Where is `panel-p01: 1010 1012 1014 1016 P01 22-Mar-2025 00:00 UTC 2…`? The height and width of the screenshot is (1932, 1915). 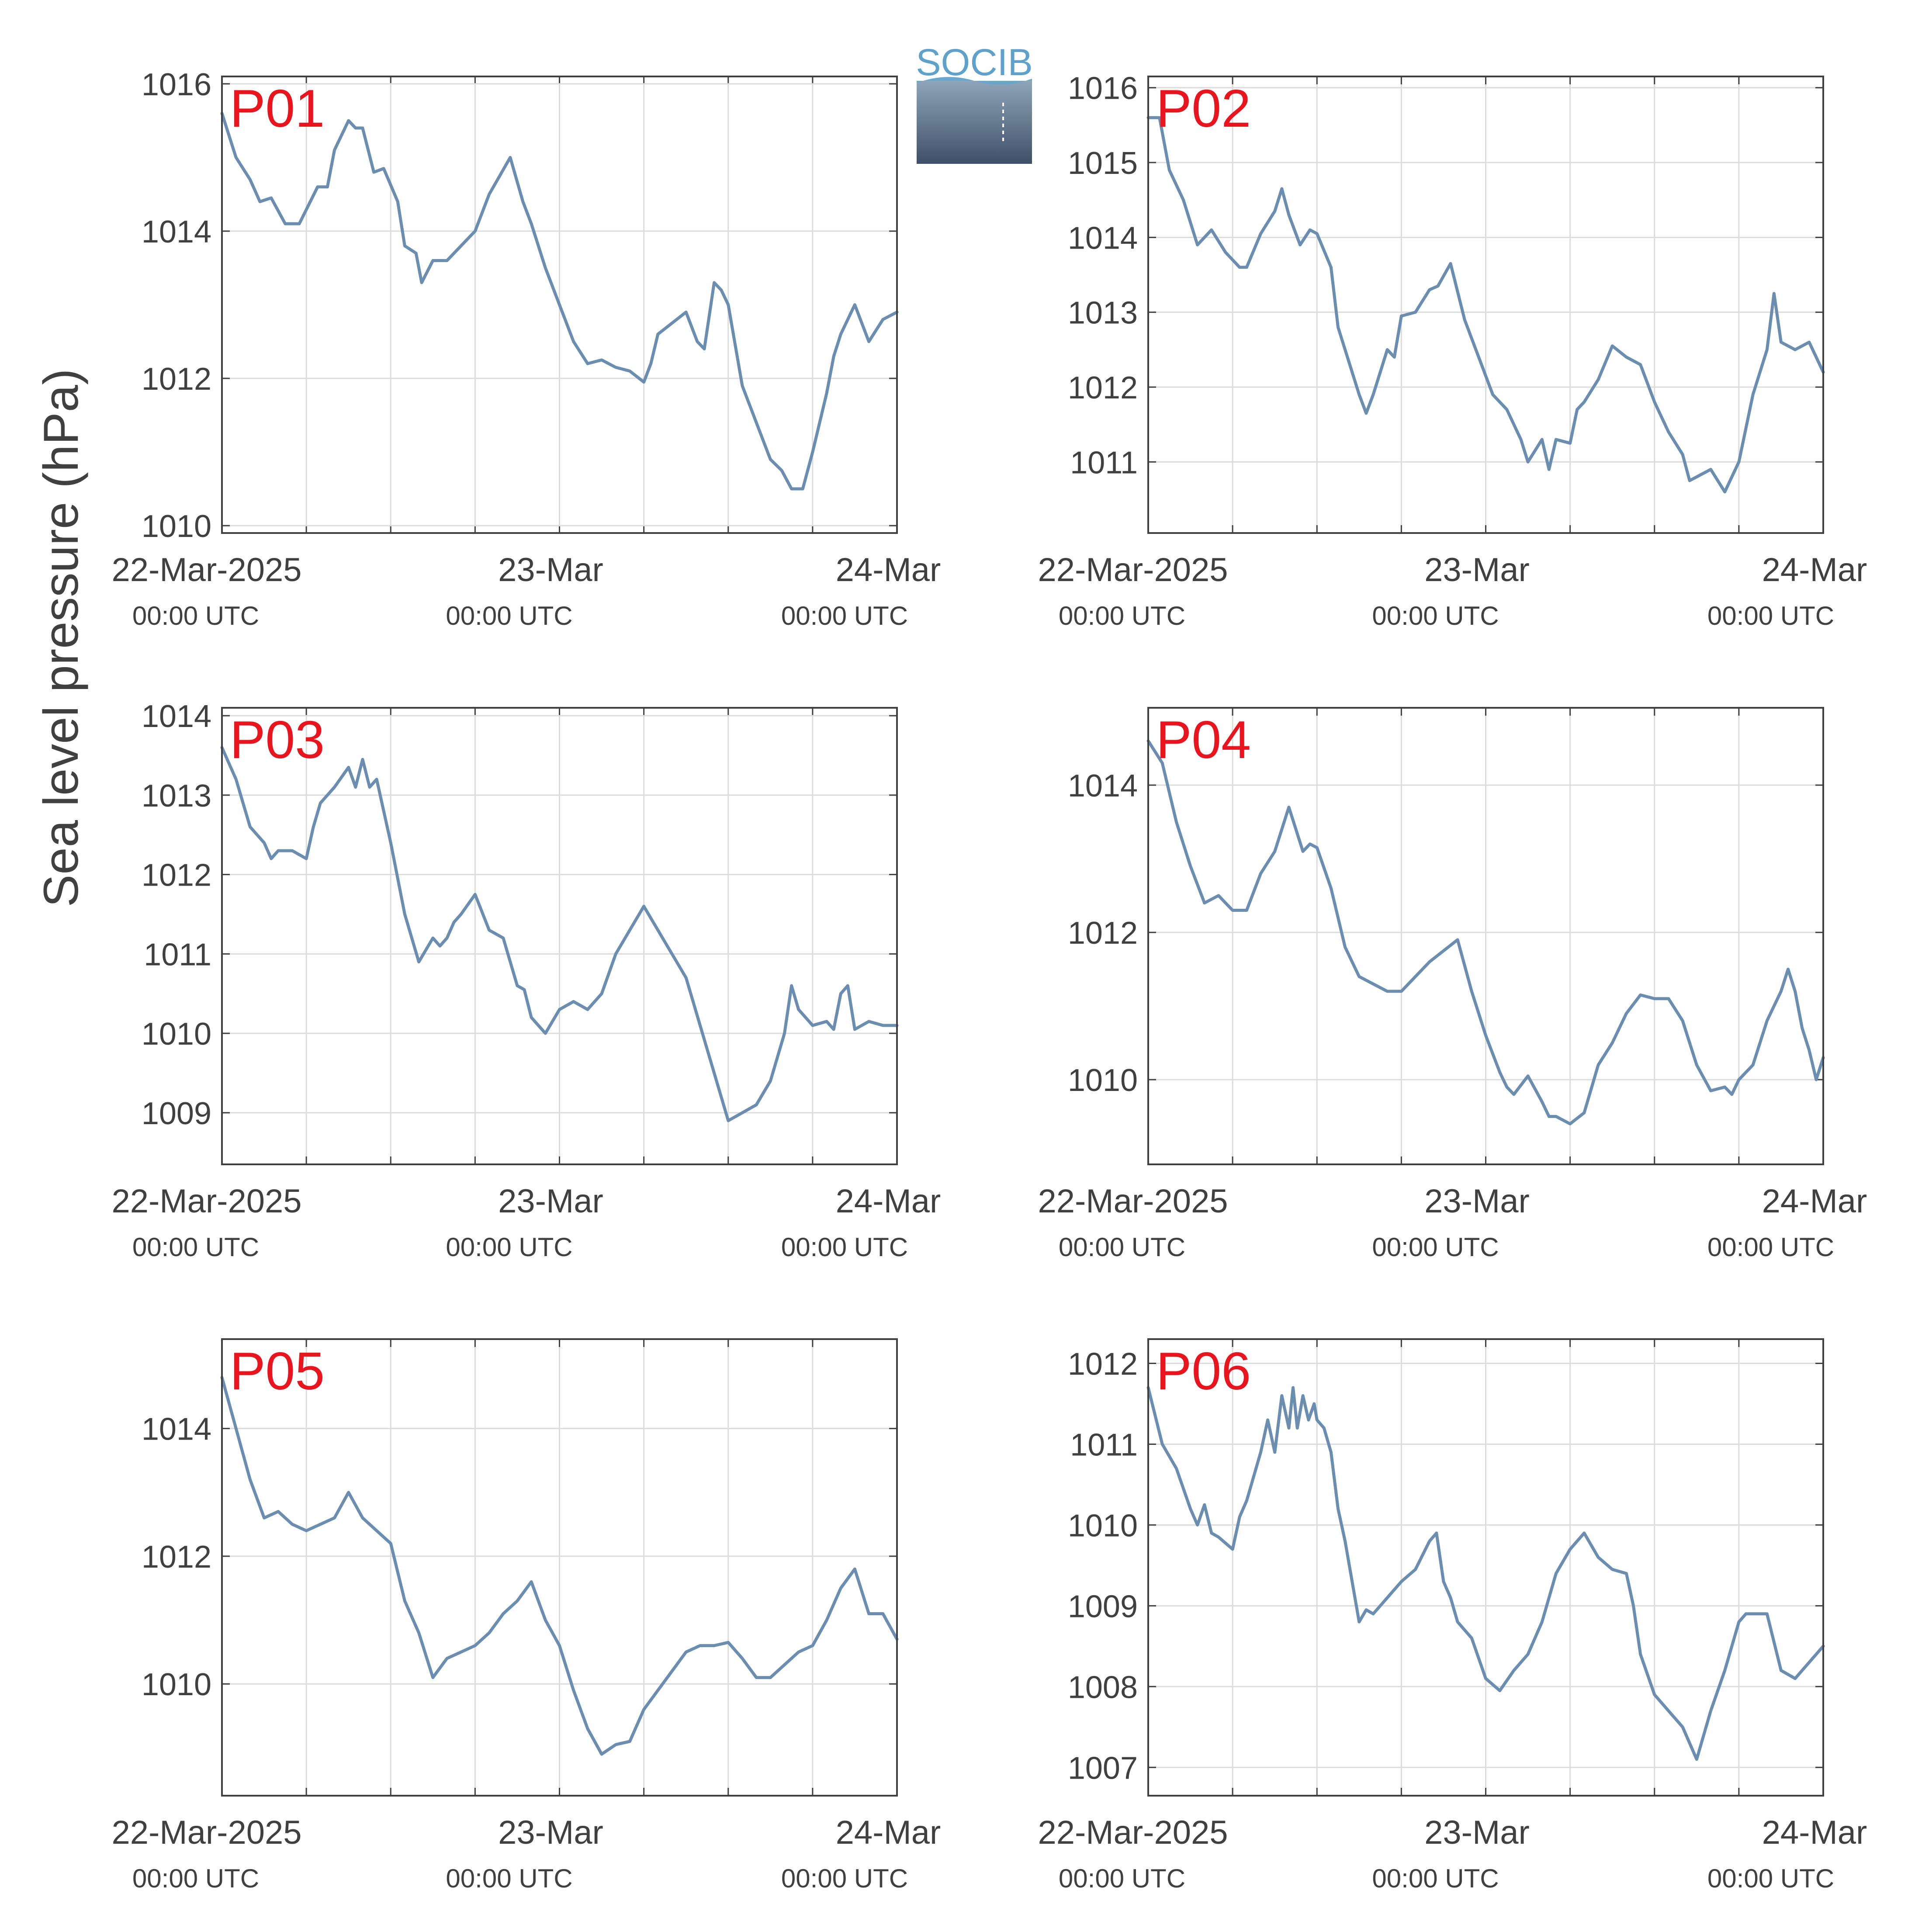
panel-p01: 1010 1012 1014 1016 P01 22-Mar-2025 00:00 UTC 2… is located at coordinates (526, 348).